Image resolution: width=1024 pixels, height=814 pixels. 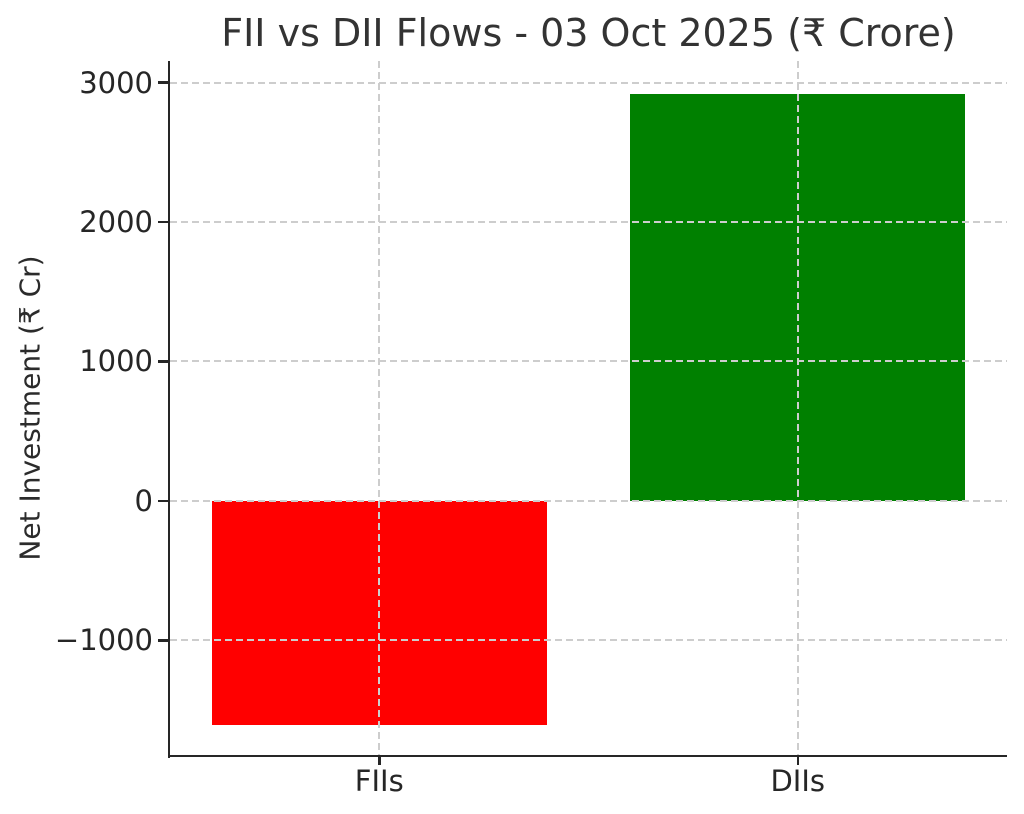 What do you see at coordinates (588, 640) in the screenshot?
I see `y-gridline--1000` at bounding box center [588, 640].